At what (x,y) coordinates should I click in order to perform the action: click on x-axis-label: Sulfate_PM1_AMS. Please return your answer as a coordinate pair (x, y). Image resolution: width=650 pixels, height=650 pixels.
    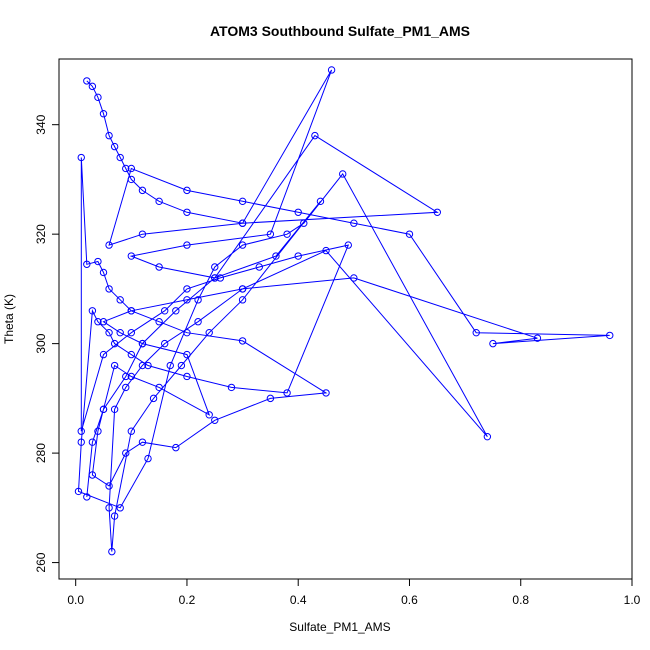
    Looking at the image, I should click on (339, 627).